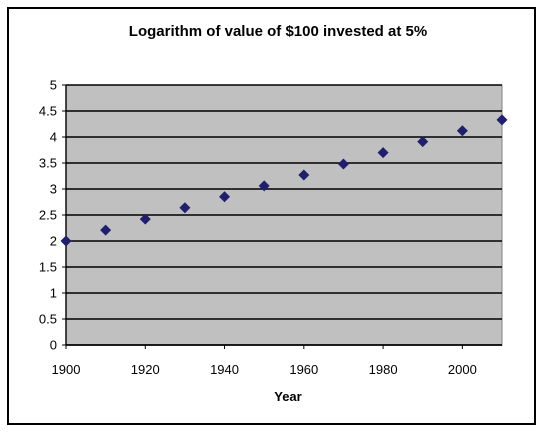  What do you see at coordinates (53, 189) in the screenshot?
I see `y-tick-label: 3` at bounding box center [53, 189].